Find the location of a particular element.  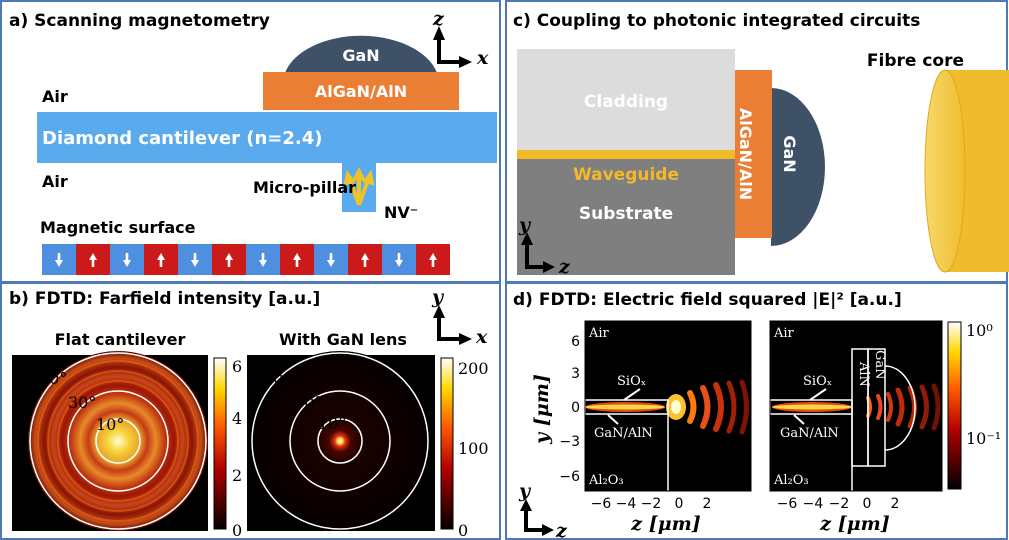

d1-xtick-m2: −2 is located at coordinates (651, 504).